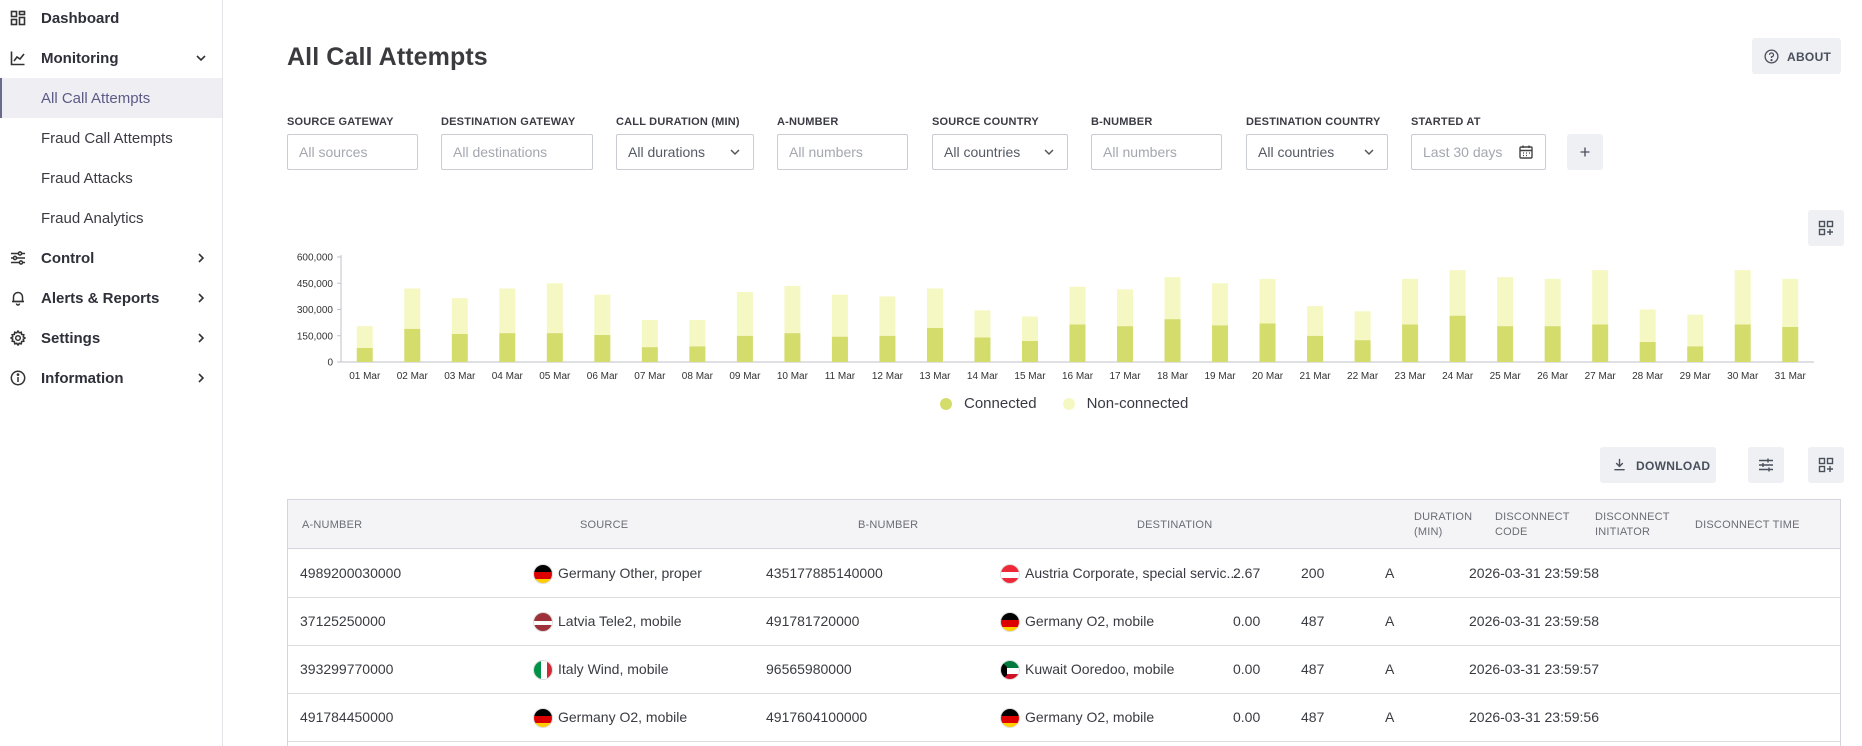 Image resolution: width=1862 pixels, height=746 pixels. What do you see at coordinates (111, 98) in the screenshot?
I see `sidebar-subitem-all-call-attempts: All Call Attempts` at bounding box center [111, 98].